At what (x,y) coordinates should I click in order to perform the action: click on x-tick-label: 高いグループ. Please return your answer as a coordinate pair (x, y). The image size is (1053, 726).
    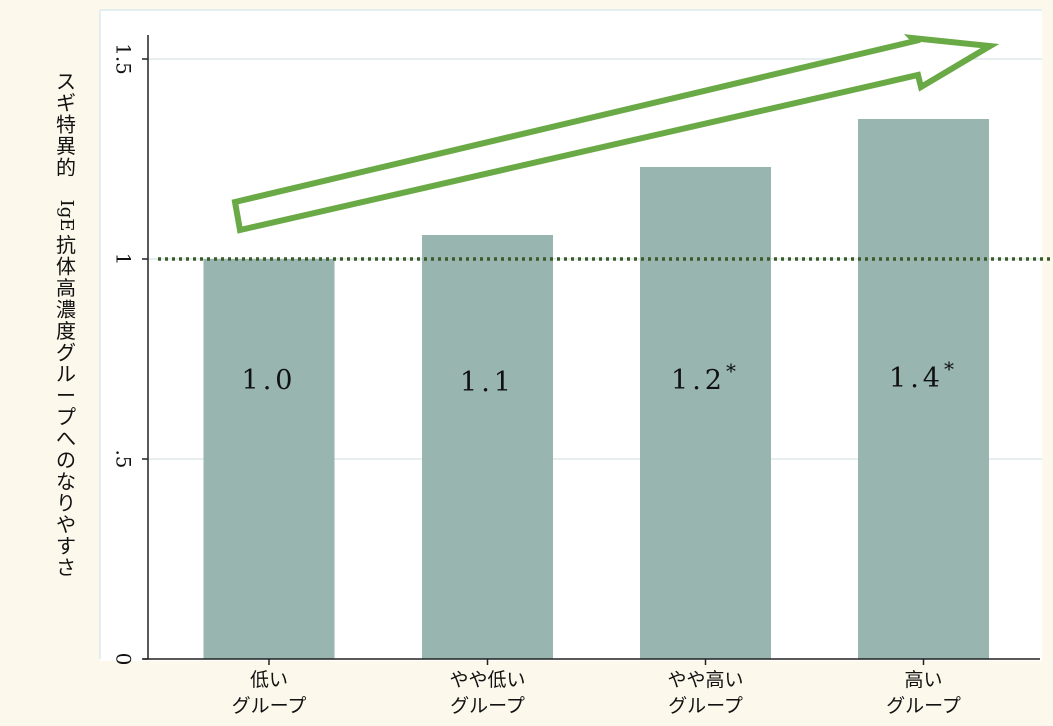
    Looking at the image, I should click on (923, 693).